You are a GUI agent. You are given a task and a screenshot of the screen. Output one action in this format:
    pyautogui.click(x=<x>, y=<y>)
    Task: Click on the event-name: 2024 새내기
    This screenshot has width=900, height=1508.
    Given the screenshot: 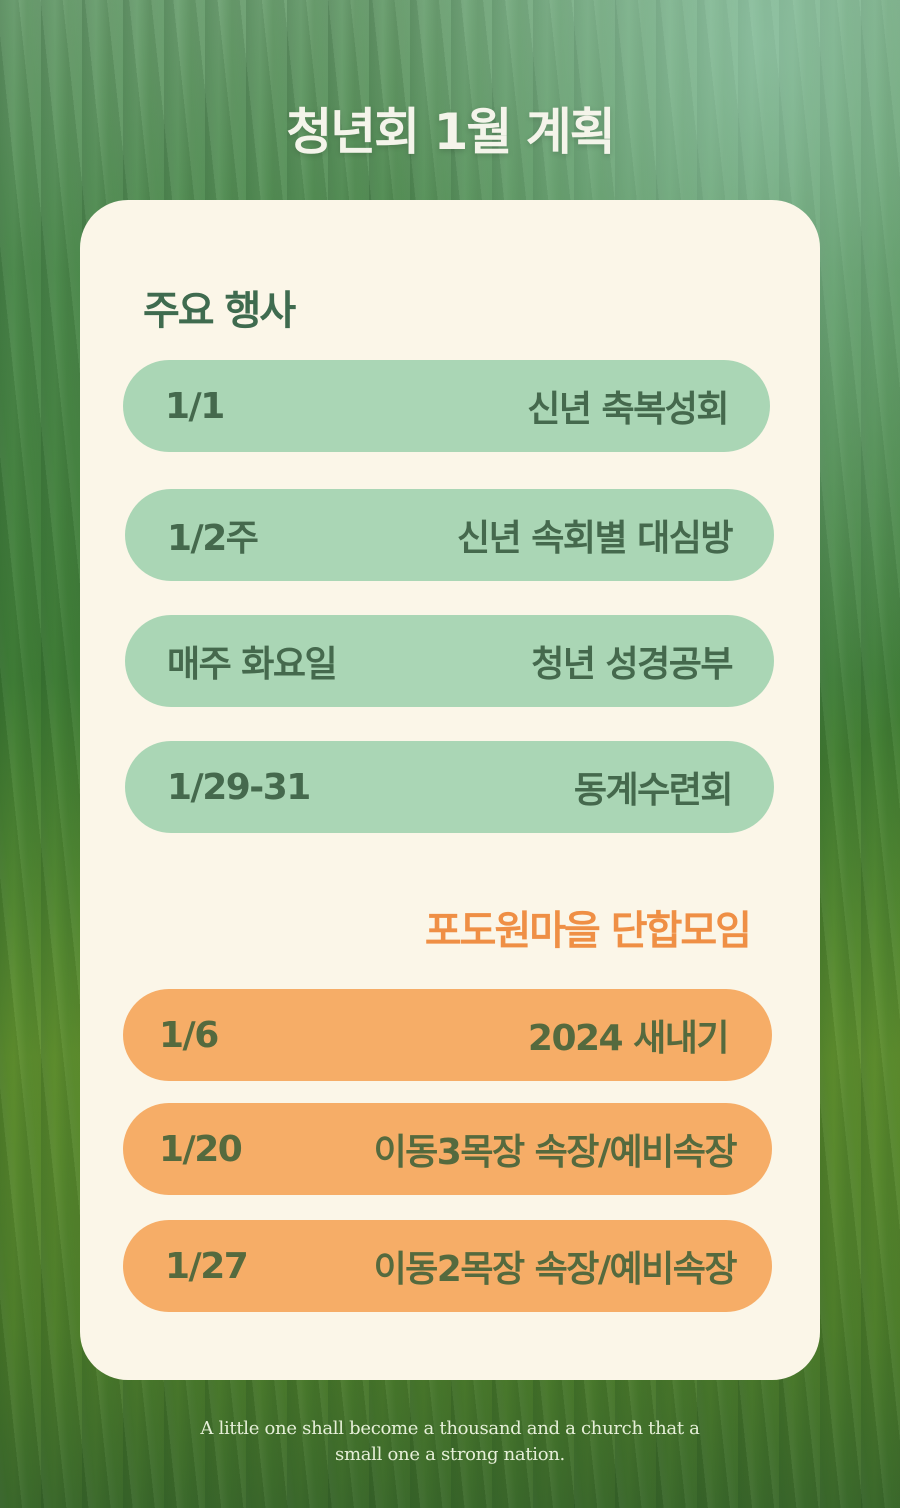 What is the action you would take?
    pyautogui.click(x=628, y=1038)
    